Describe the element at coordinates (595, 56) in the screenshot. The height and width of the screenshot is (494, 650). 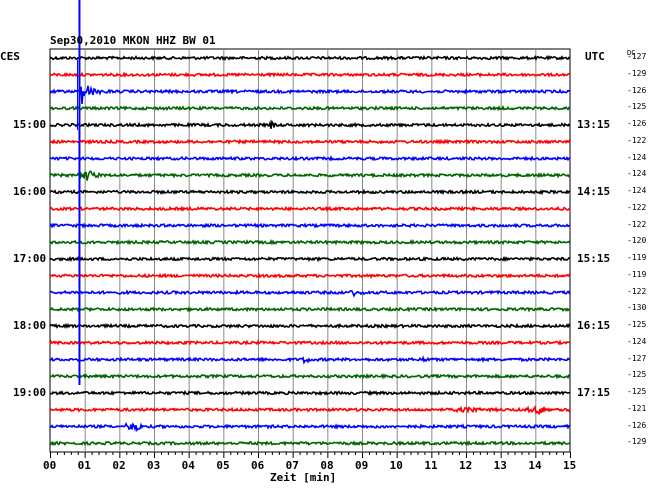
I see `right-axis-label: UTC` at that location.